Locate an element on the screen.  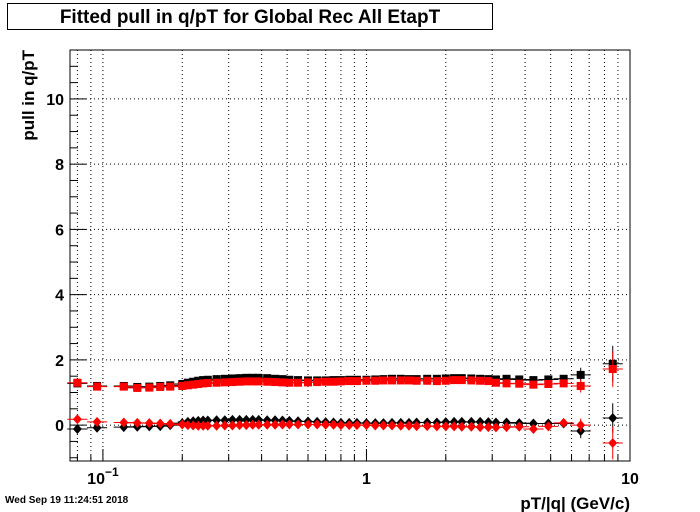
y-tick-label: 6 is located at coordinates (59, 230).